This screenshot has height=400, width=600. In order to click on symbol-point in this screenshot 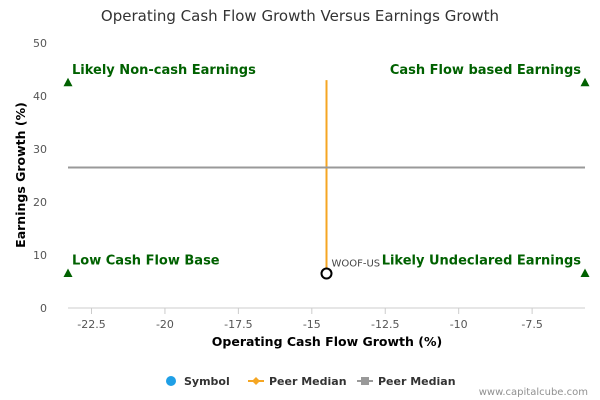, I will do `click(326, 273)`.